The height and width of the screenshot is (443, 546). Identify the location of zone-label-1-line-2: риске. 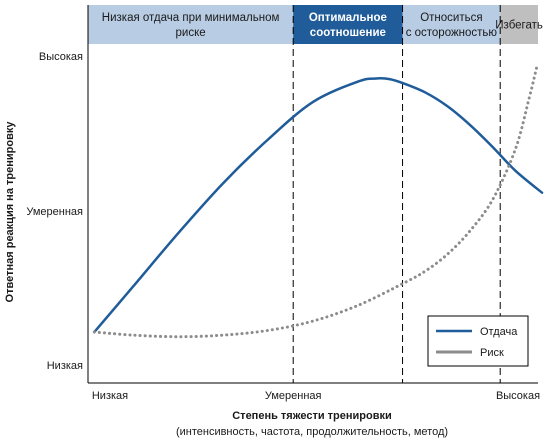
(191, 33).